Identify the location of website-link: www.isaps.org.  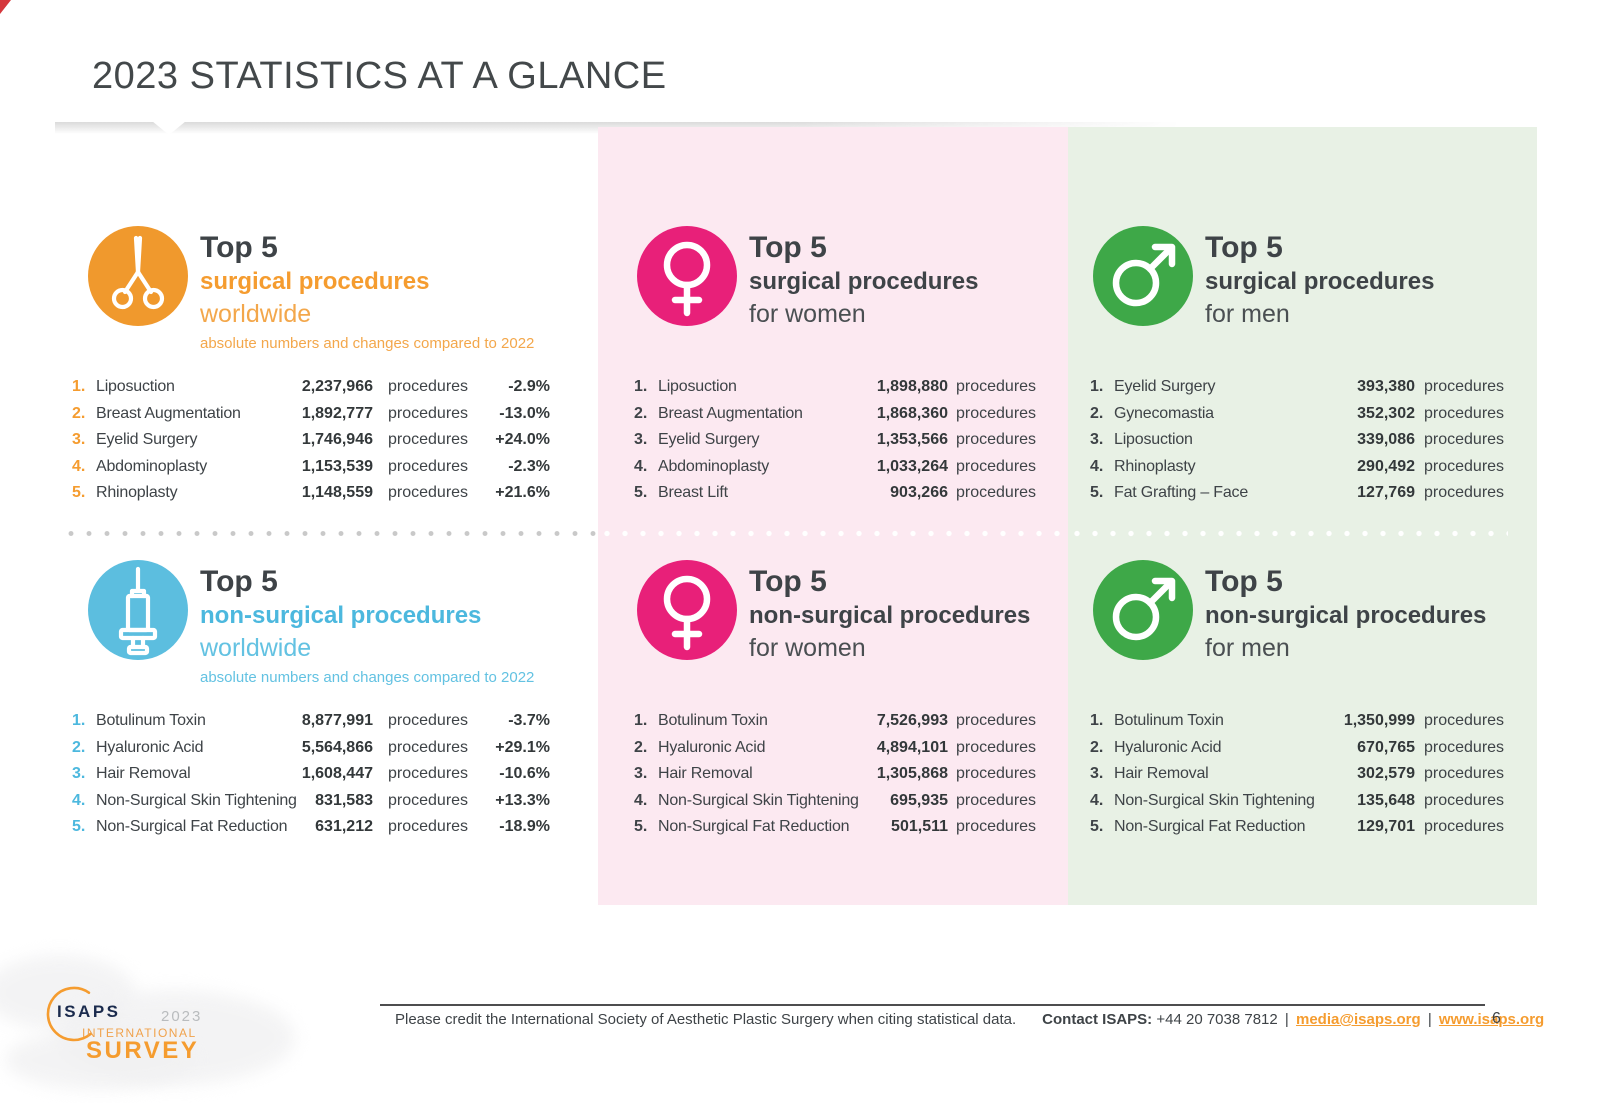
(1491, 1019).